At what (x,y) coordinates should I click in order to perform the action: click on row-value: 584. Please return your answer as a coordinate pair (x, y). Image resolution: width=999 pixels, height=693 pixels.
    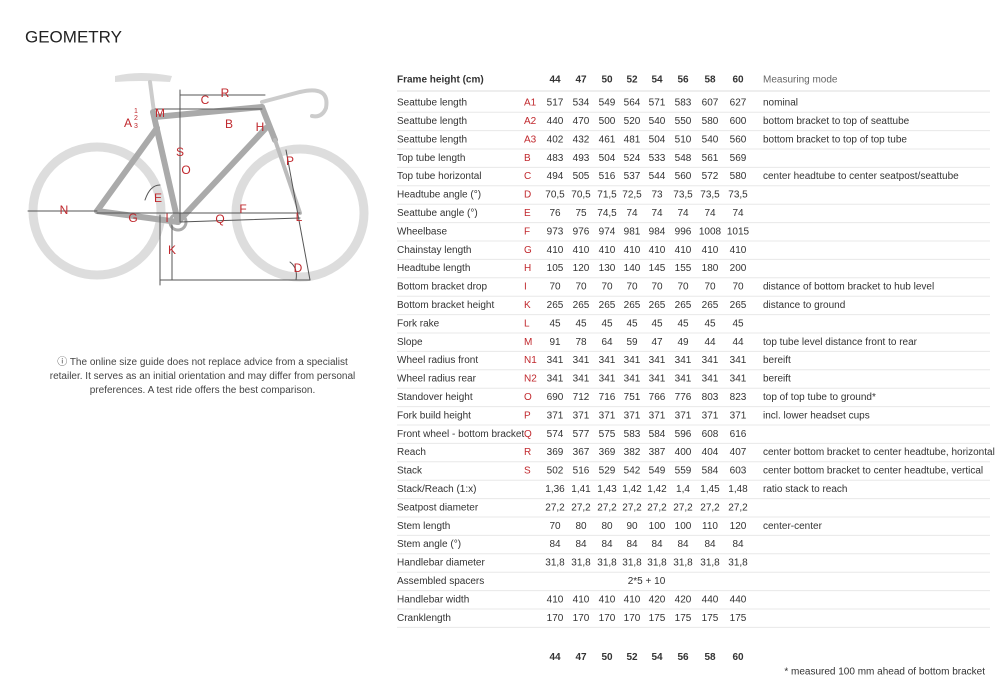
    Looking at the image, I should click on (710, 471).